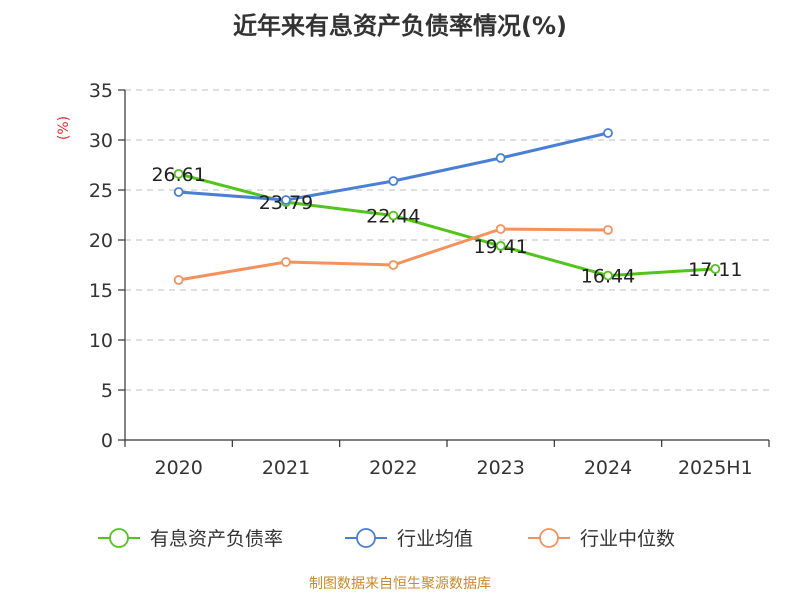 Image resolution: width=800 pixels, height=600 pixels. Describe the element at coordinates (101, 241) in the screenshot. I see `y-tick-label: 20` at that location.